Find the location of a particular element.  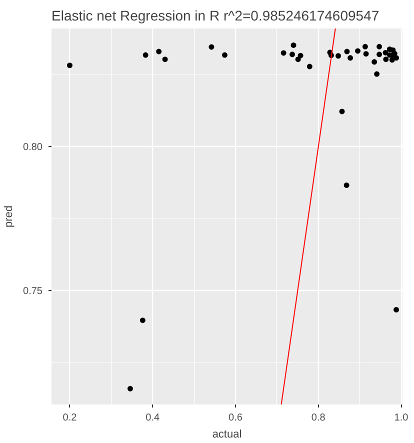

y-axis-title: pred is located at coordinates (9, 216).